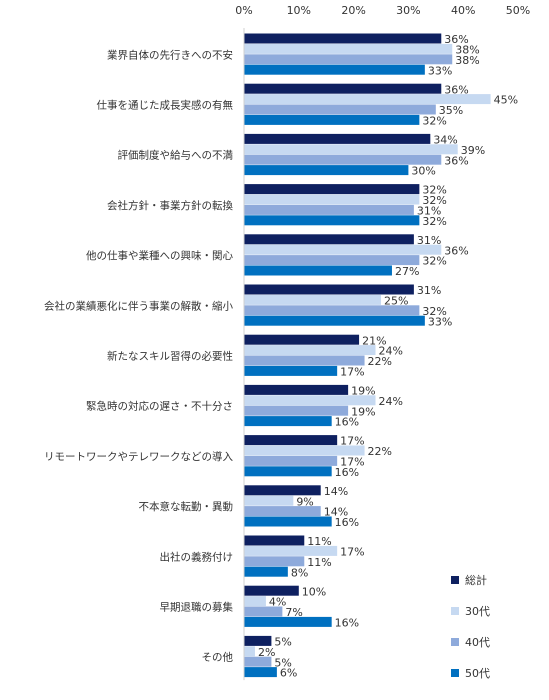 The image size is (549, 700). What do you see at coordinates (463, 10) in the screenshot?
I see `x-tick-label: 40%` at bounding box center [463, 10].